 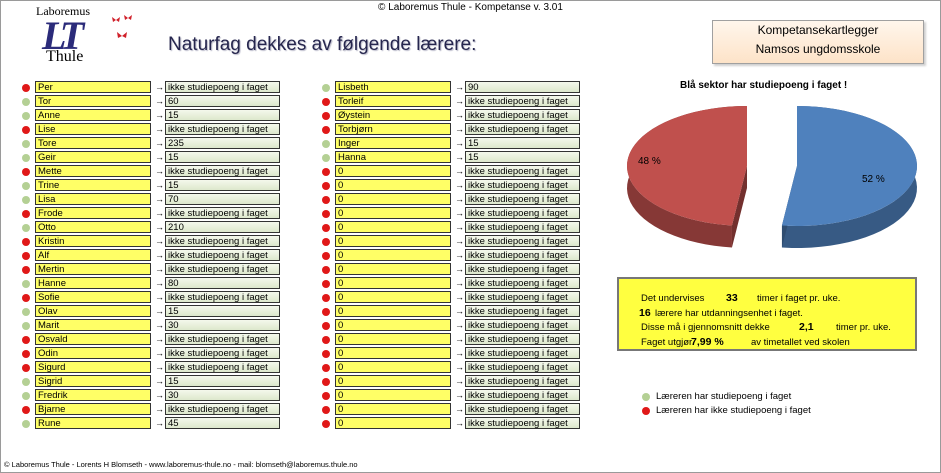 What do you see at coordinates (93, 115) in the screenshot?
I see `teacher-name-field: Anne` at bounding box center [93, 115].